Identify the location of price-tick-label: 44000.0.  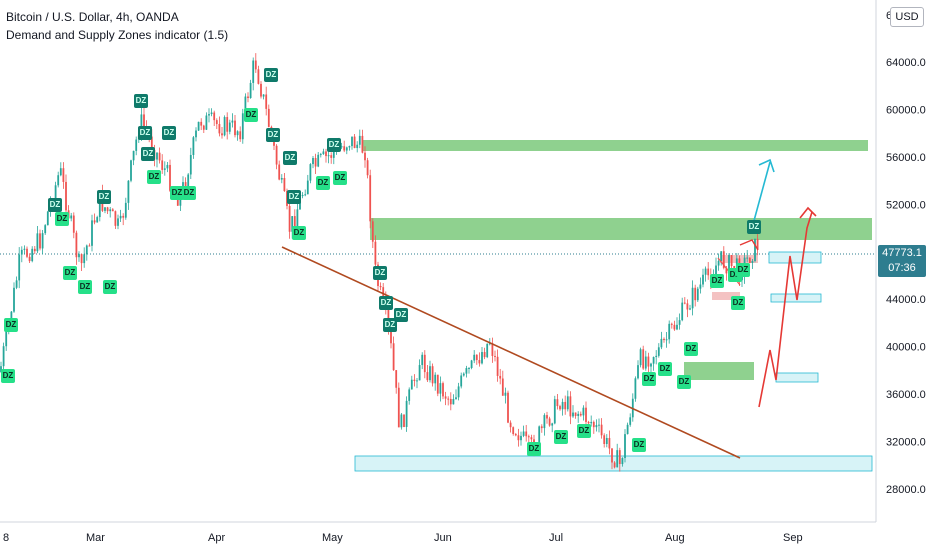
(906, 300).